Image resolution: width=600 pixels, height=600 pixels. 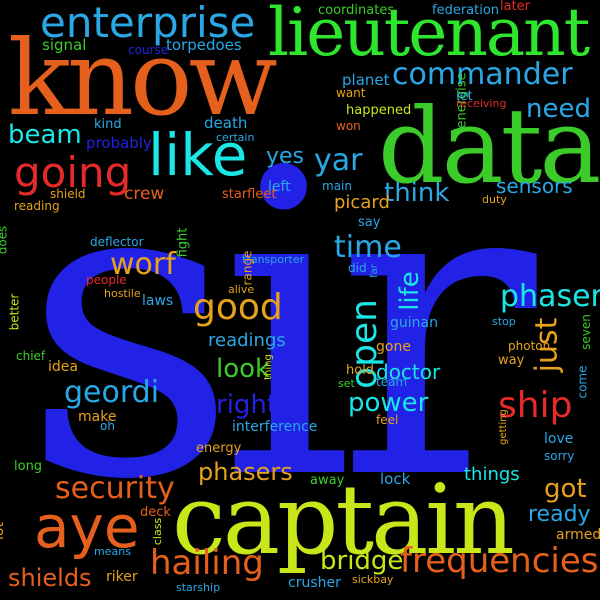 What do you see at coordinates (148, 23) in the screenshot?
I see `word-enterprise: enterprise` at bounding box center [148, 23].